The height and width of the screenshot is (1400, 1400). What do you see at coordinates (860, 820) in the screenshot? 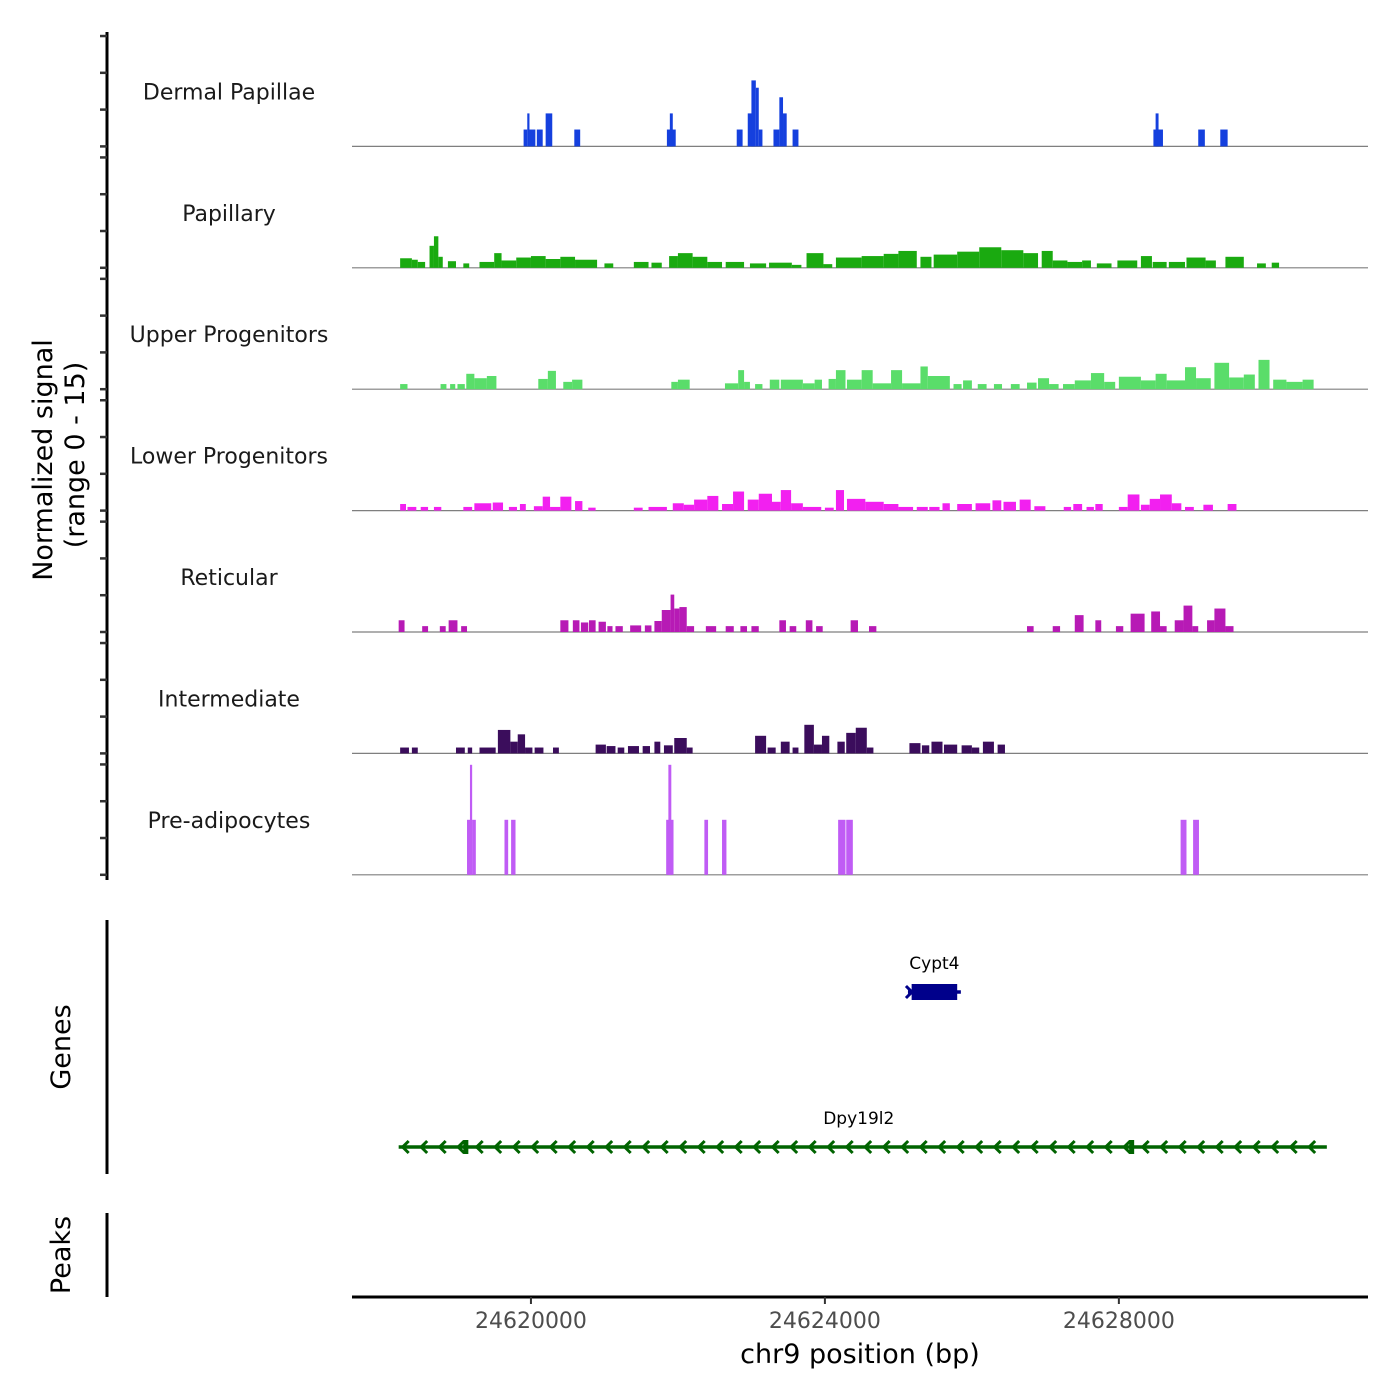
I see `track-pre-adipocytes` at bounding box center [860, 820].